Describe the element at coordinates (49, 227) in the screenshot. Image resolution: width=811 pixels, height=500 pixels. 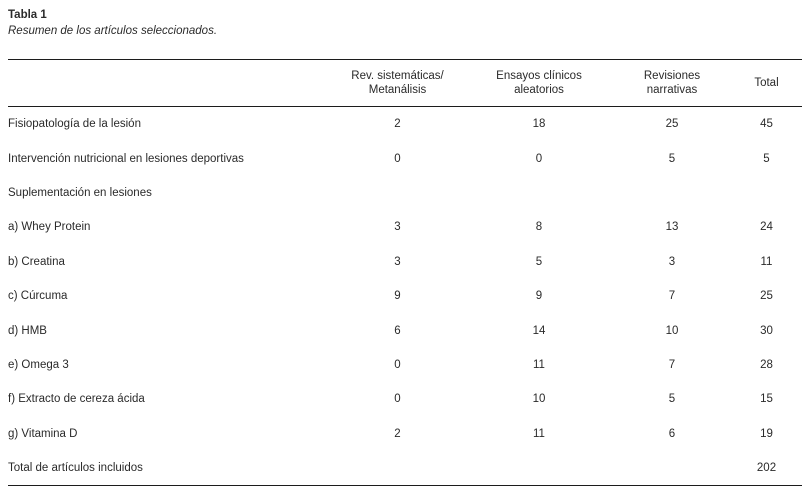
I see `row-label: a) Whey Protein` at that location.